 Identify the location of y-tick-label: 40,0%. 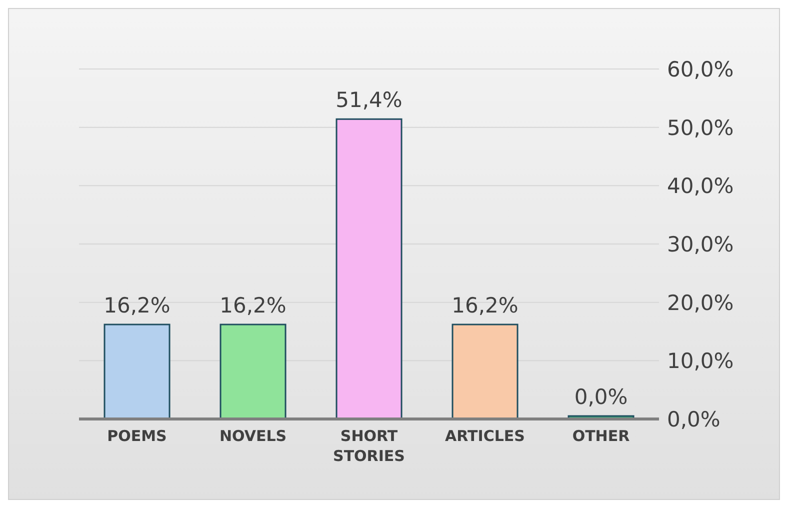
(700, 186).